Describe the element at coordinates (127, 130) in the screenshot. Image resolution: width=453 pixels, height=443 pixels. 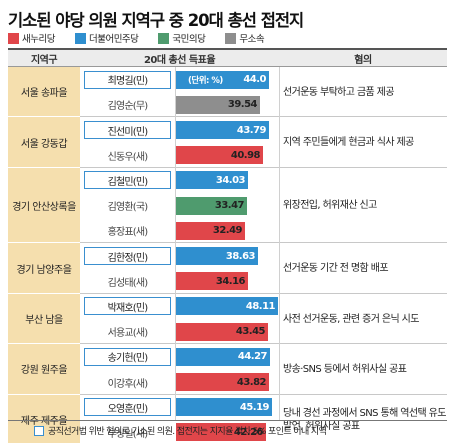
I see `candidate-name: 진선미(민)` at that location.